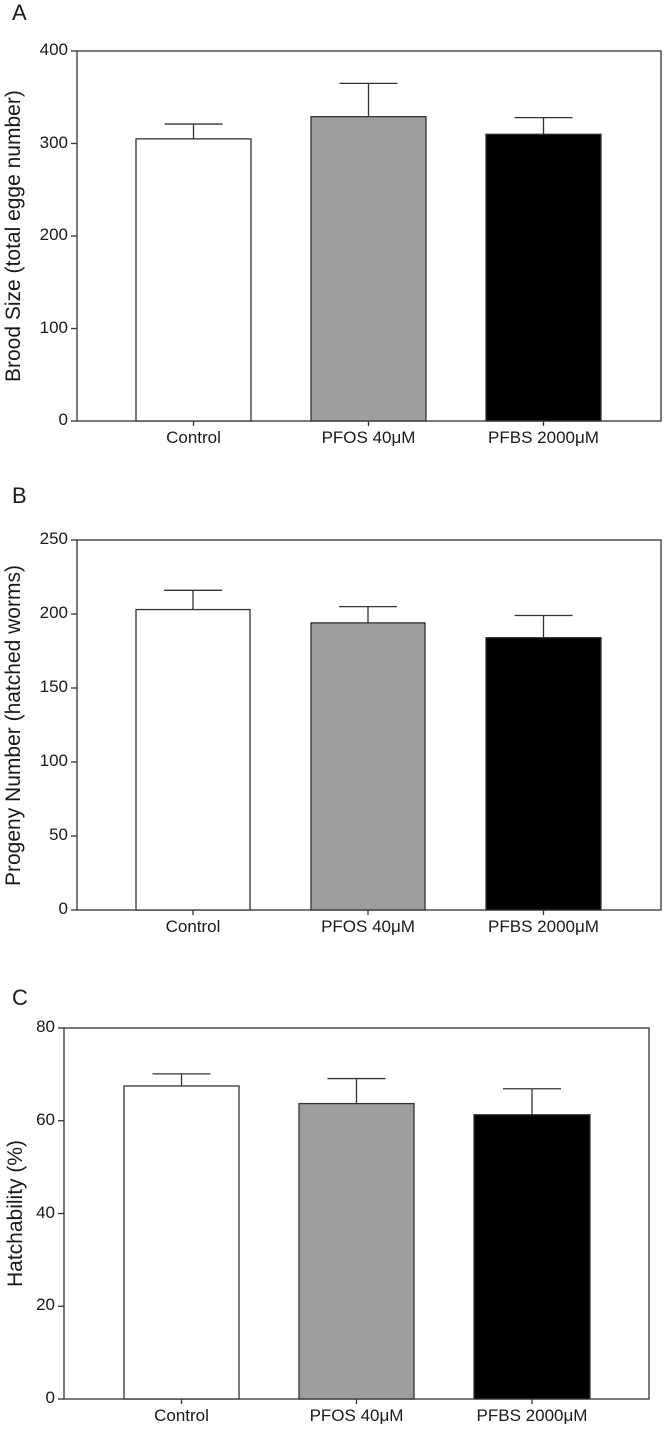 The height and width of the screenshot is (1435, 665). Describe the element at coordinates (45, 1305) in the screenshot. I see `y-tick-label: 20` at that location.